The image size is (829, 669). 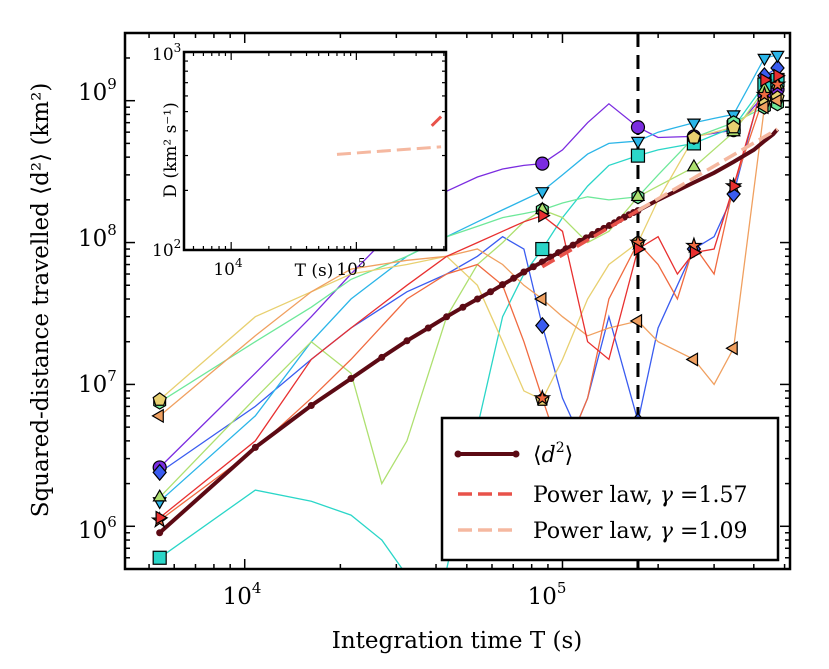 What do you see at coordinates (171, 149) in the screenshot?
I see `inset-y-axis-label: D (km² s⁻¹)` at bounding box center [171, 149].